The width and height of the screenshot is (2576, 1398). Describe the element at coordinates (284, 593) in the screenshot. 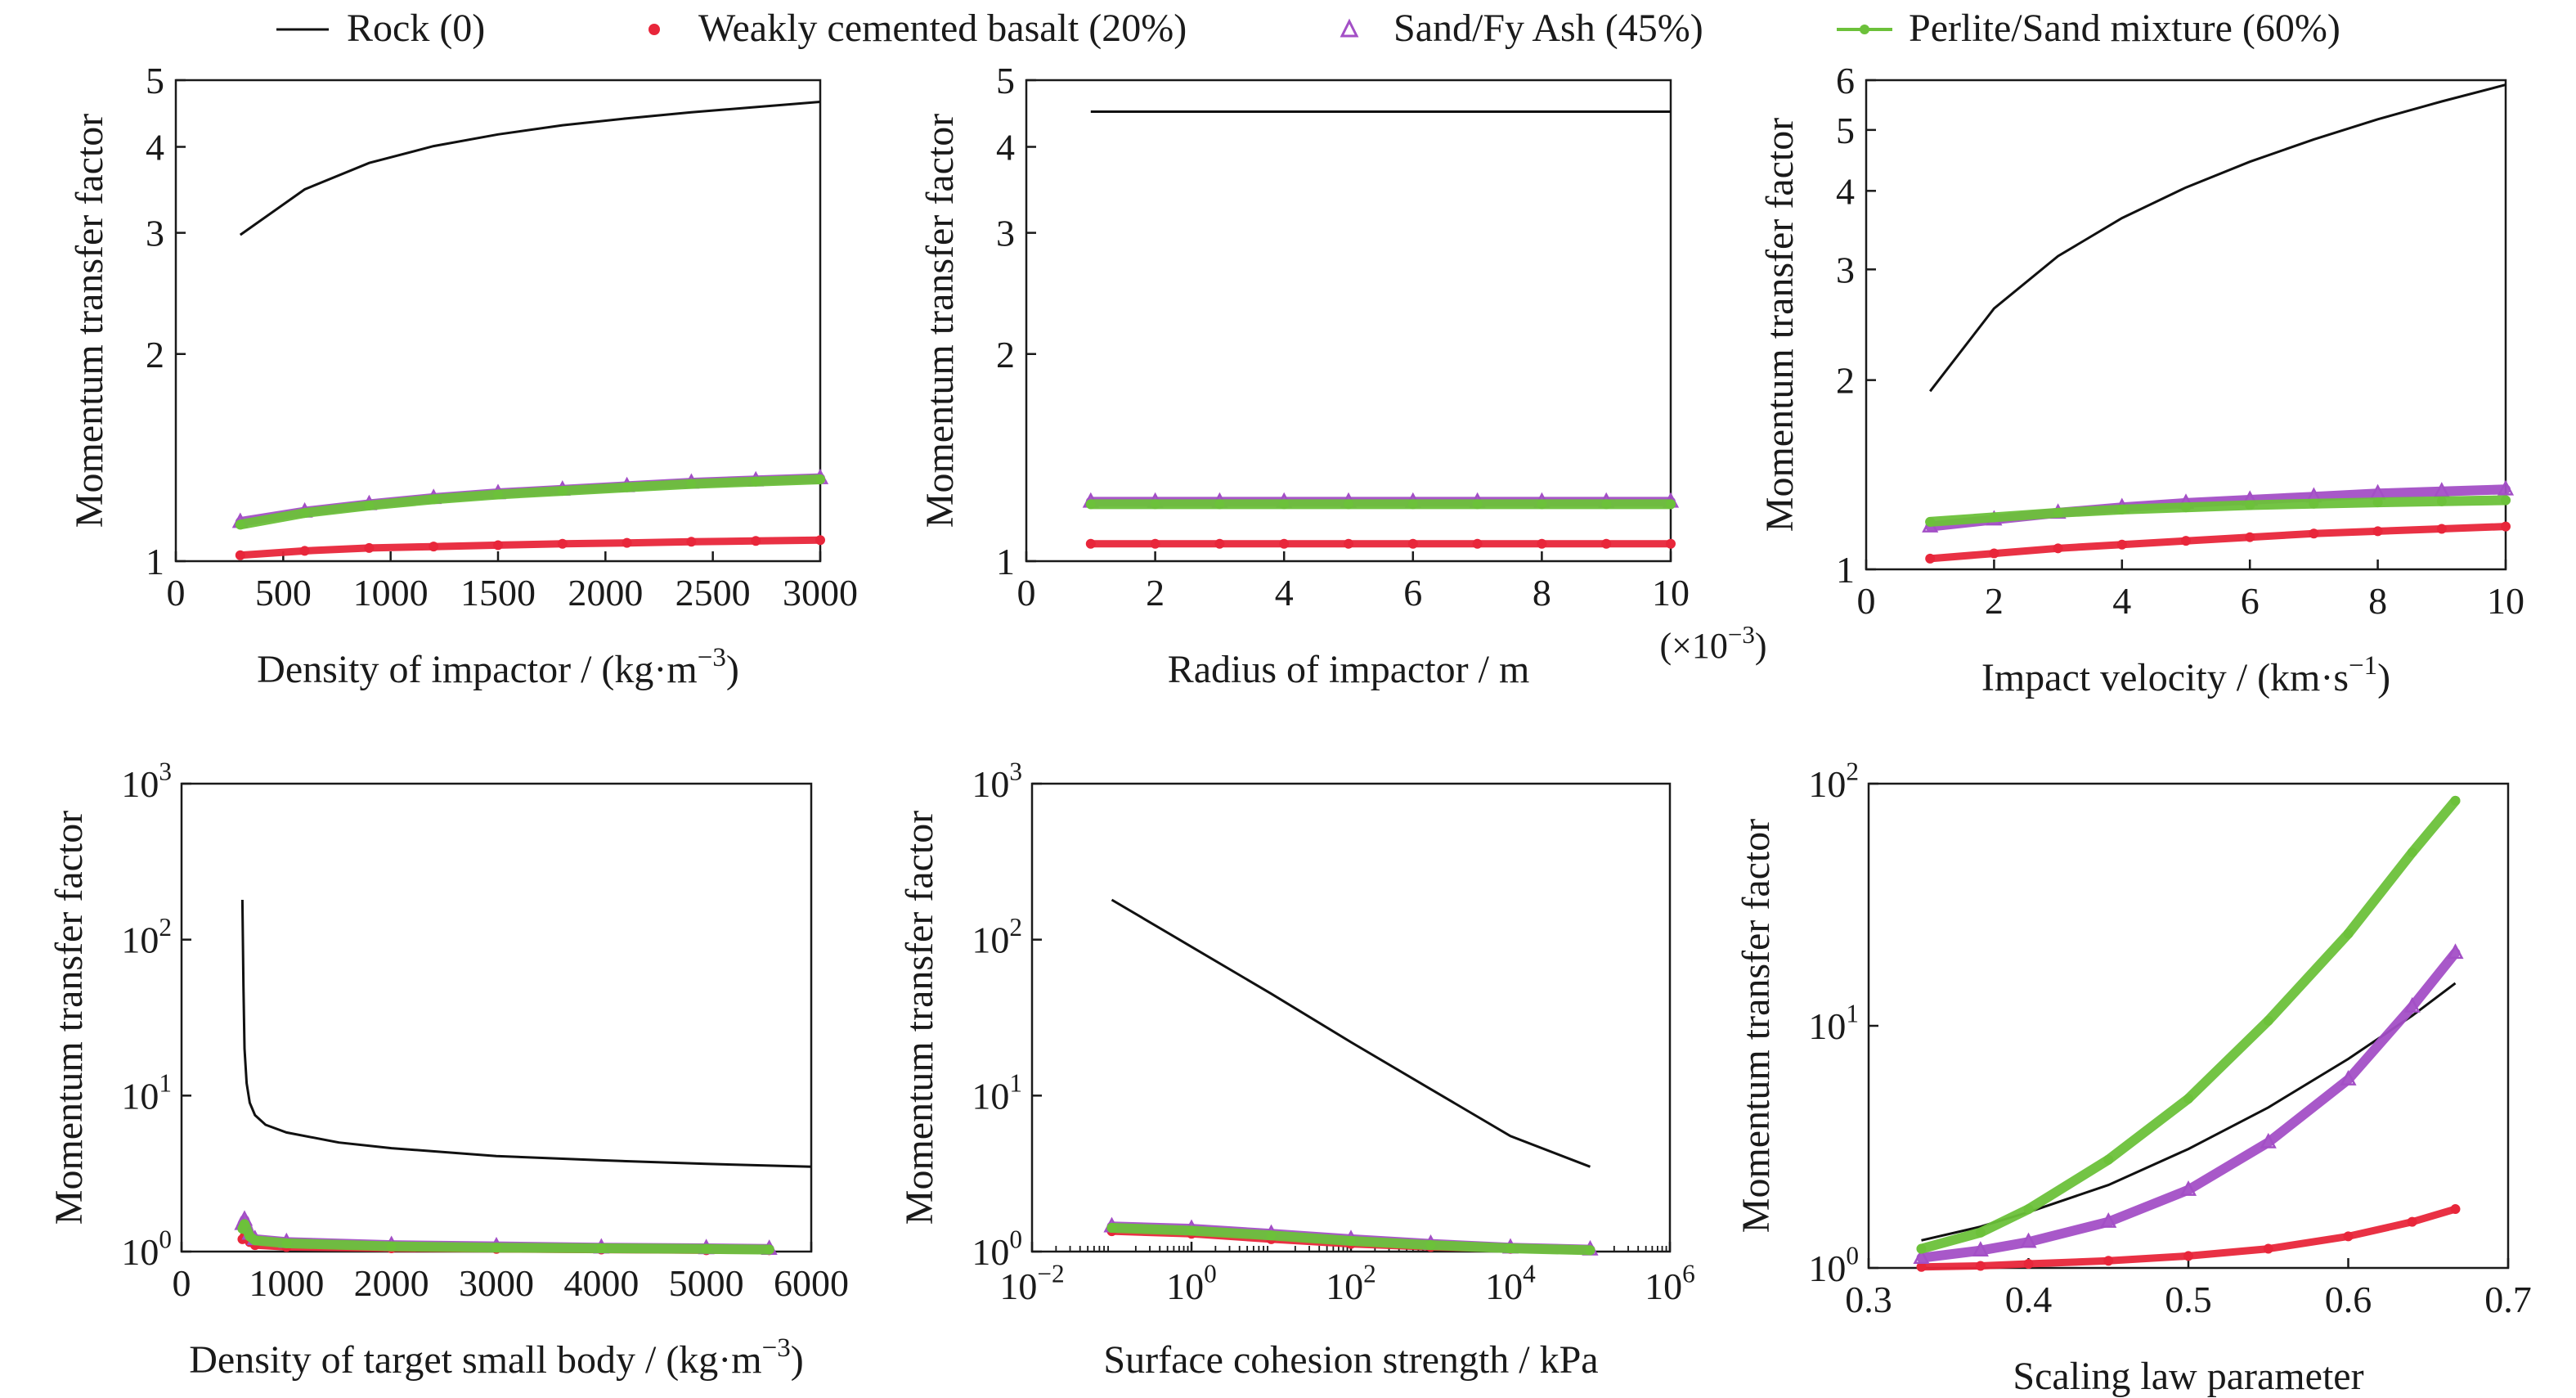

I see `x-tick-label: 500` at that location.